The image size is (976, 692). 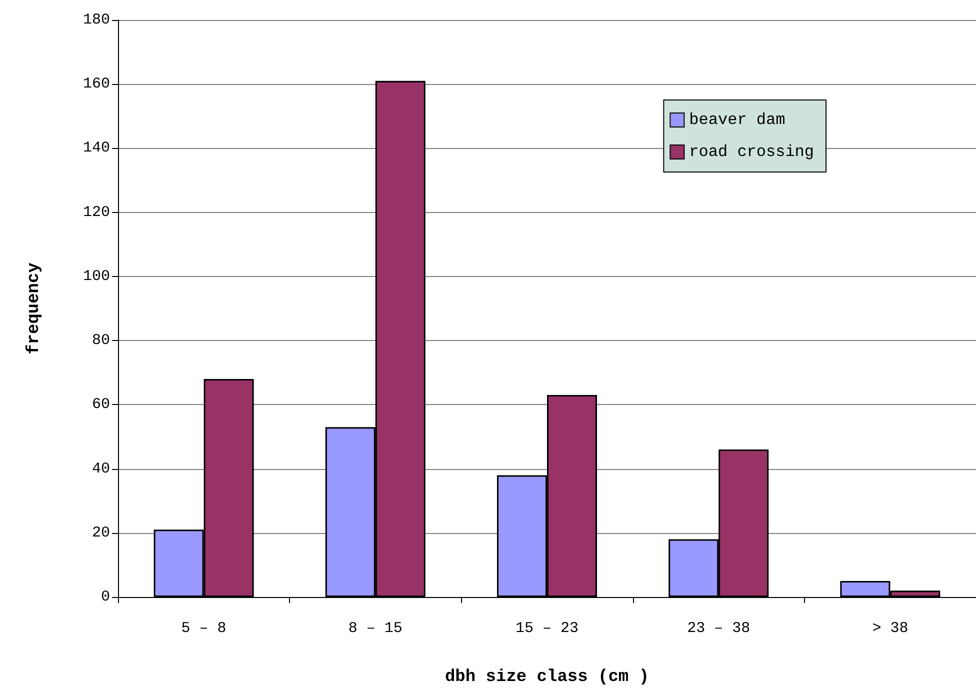 I want to click on x-axis-title: dbh size class (cm ), so click(x=547, y=677).